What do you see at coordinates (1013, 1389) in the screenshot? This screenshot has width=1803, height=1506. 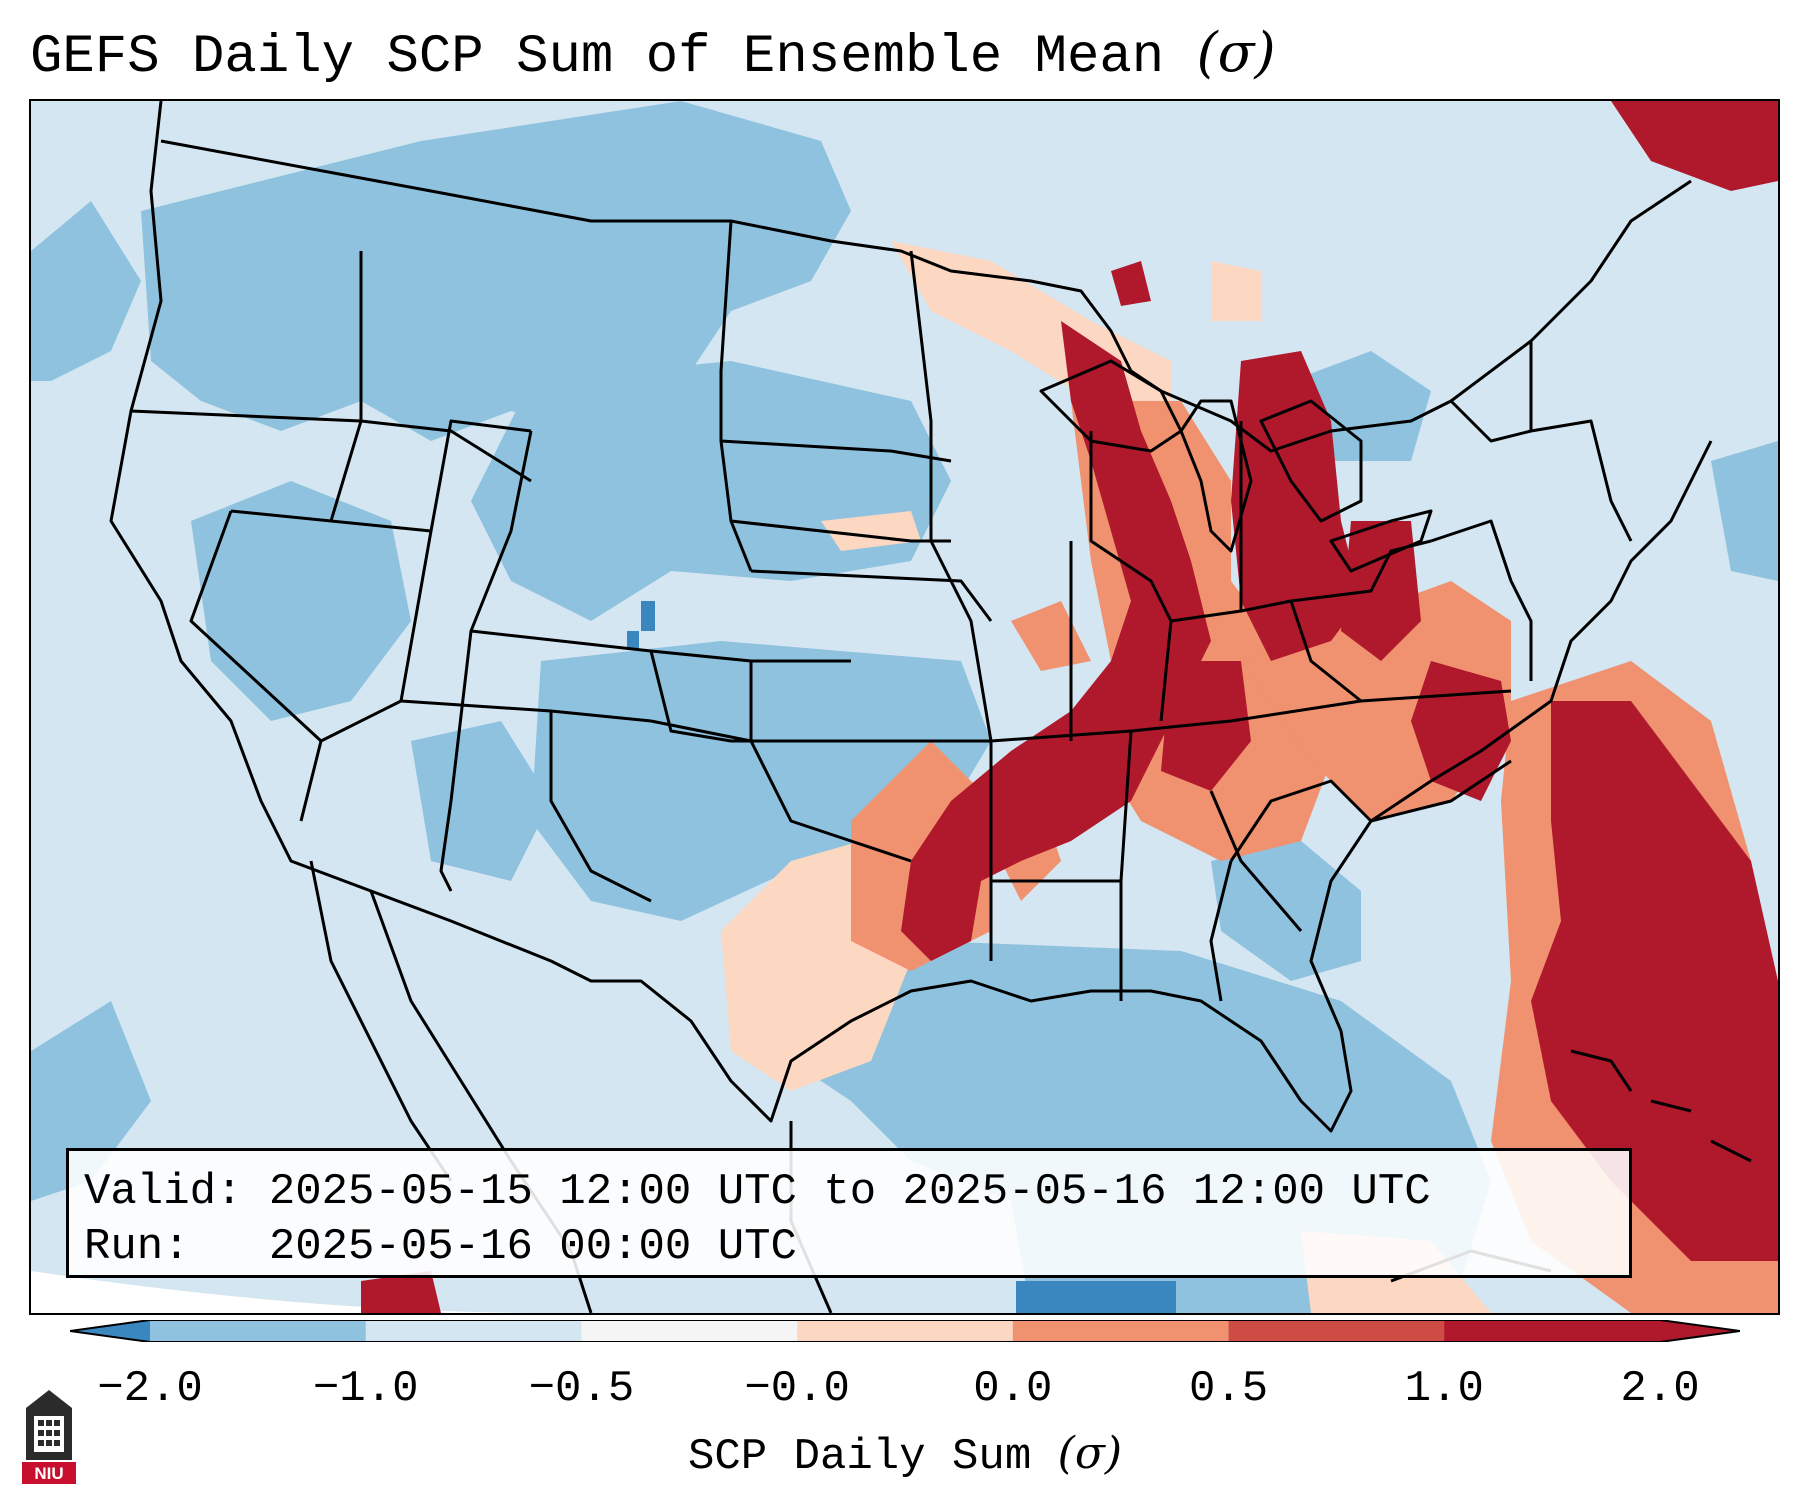 I see `colorbar-tick-label: 0.0` at bounding box center [1013, 1389].